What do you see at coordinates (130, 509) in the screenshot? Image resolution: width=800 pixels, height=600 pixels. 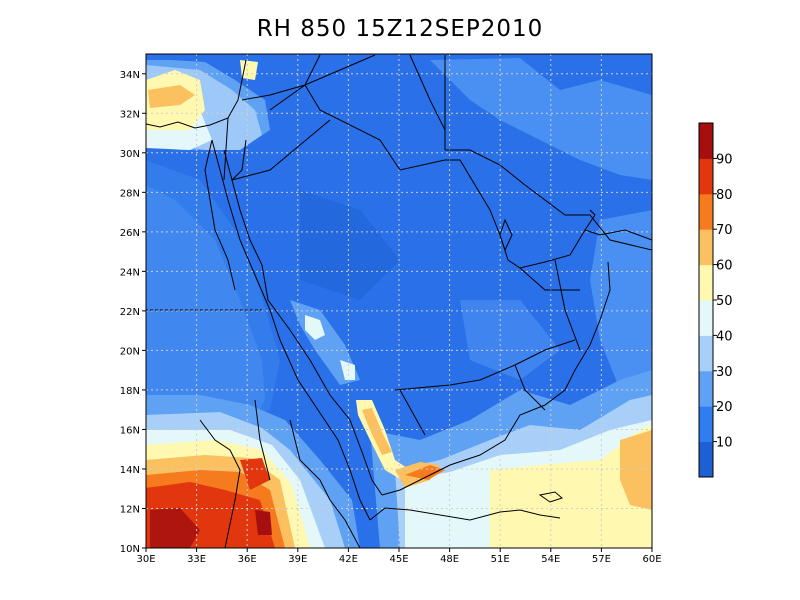 I see `lat-tick-label: 12N` at bounding box center [130, 509].